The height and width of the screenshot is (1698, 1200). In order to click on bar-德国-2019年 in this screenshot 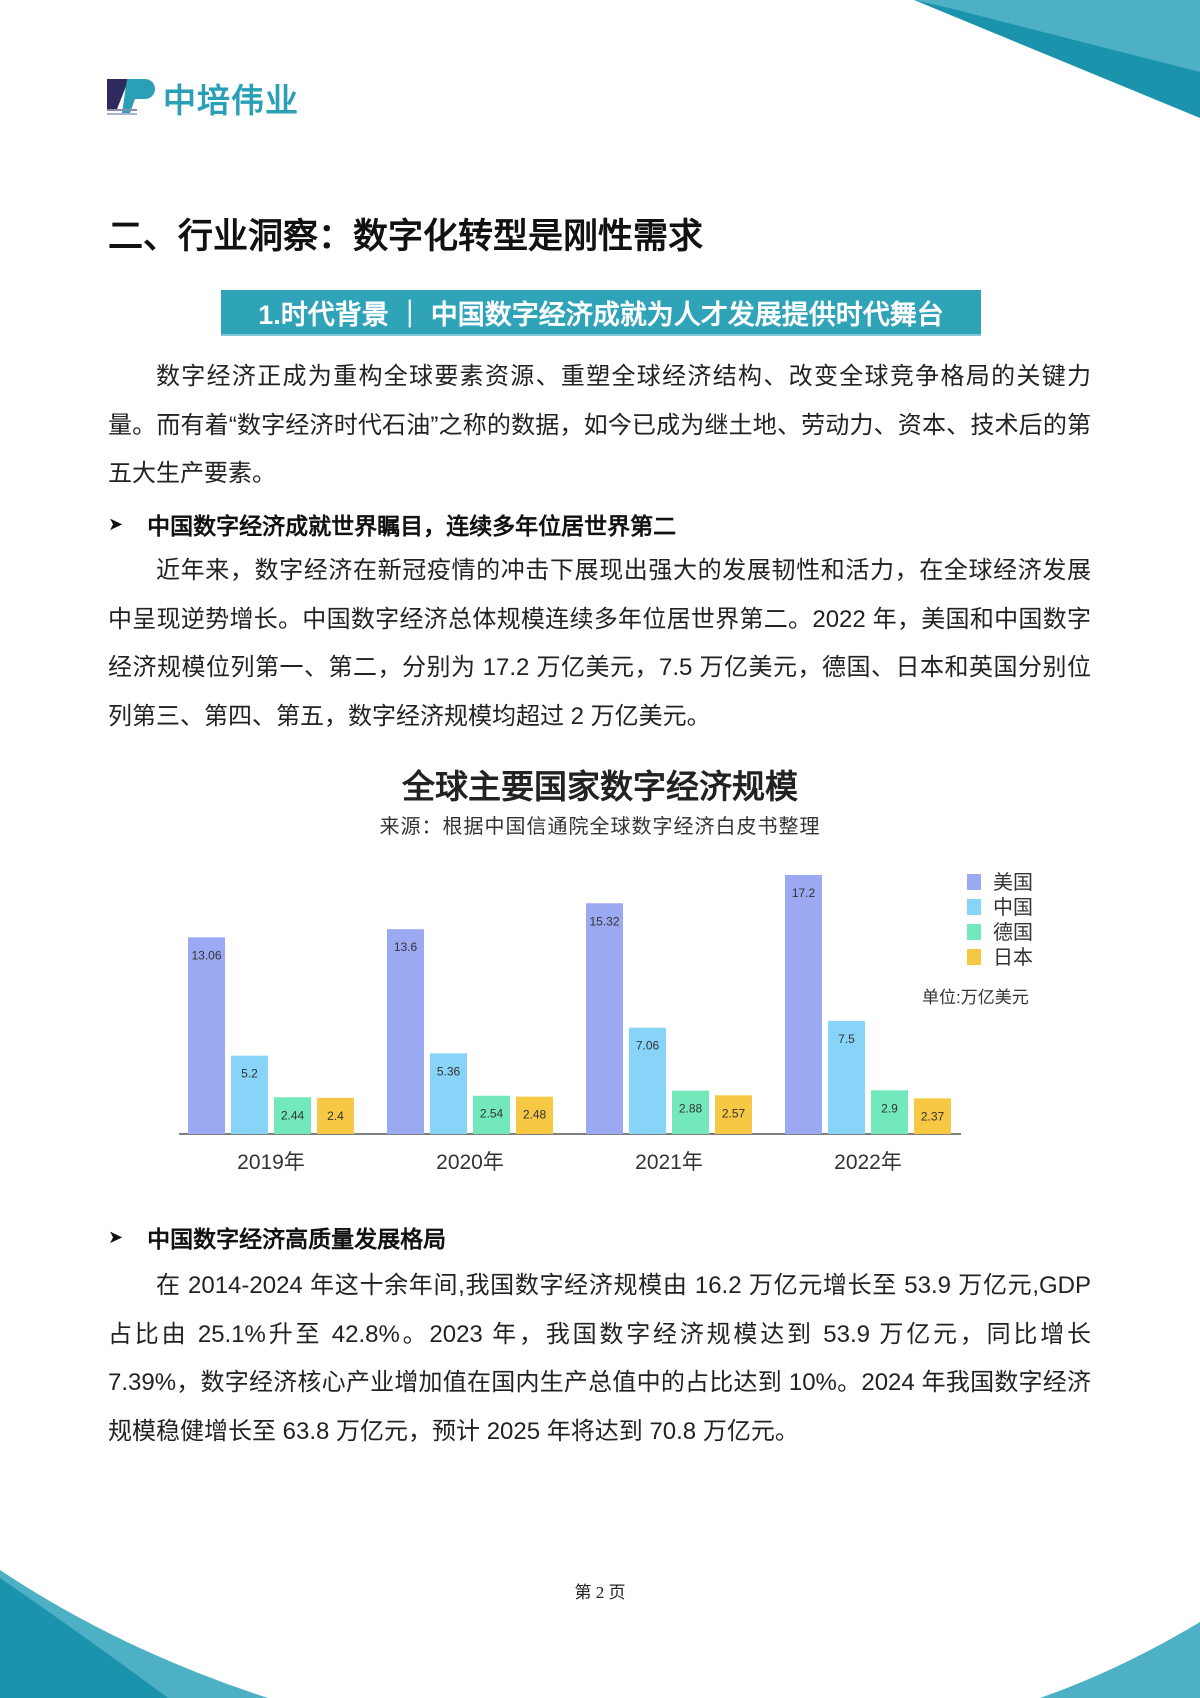, I will do `click(292, 1115)`.